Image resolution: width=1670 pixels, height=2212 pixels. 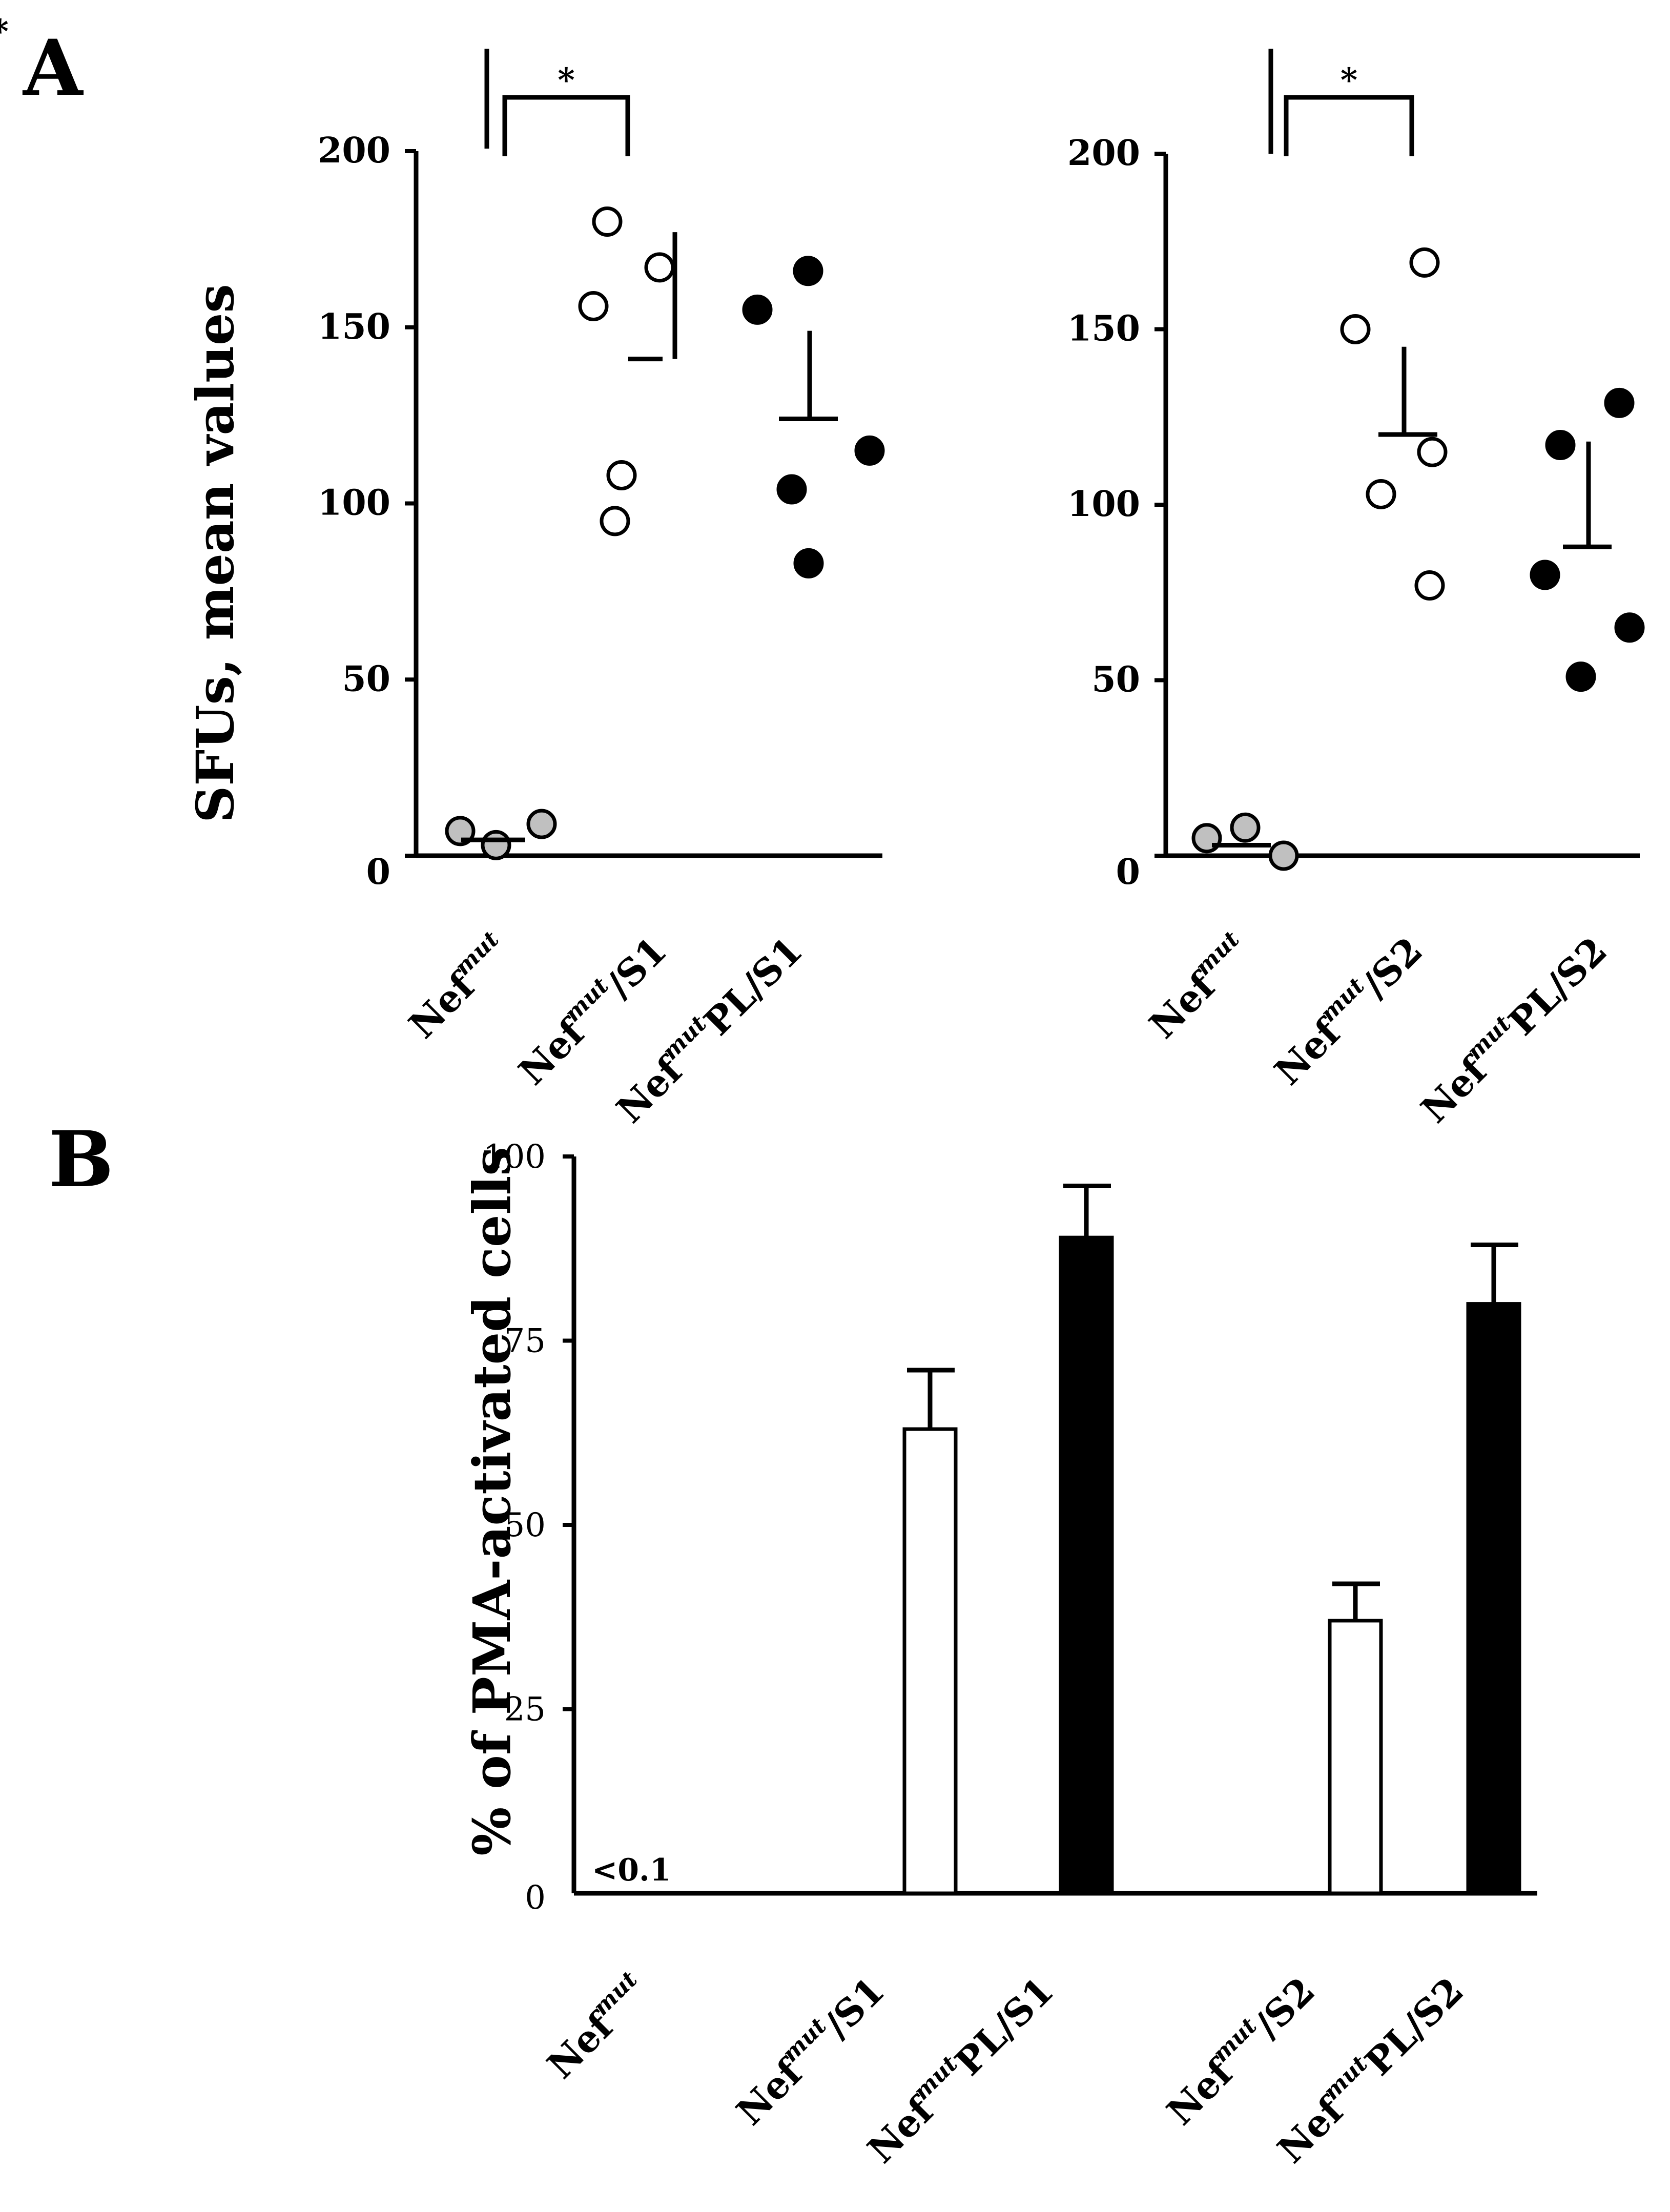 I want to click on scatter-s1-significance-bracket, so click(x=566, y=125).